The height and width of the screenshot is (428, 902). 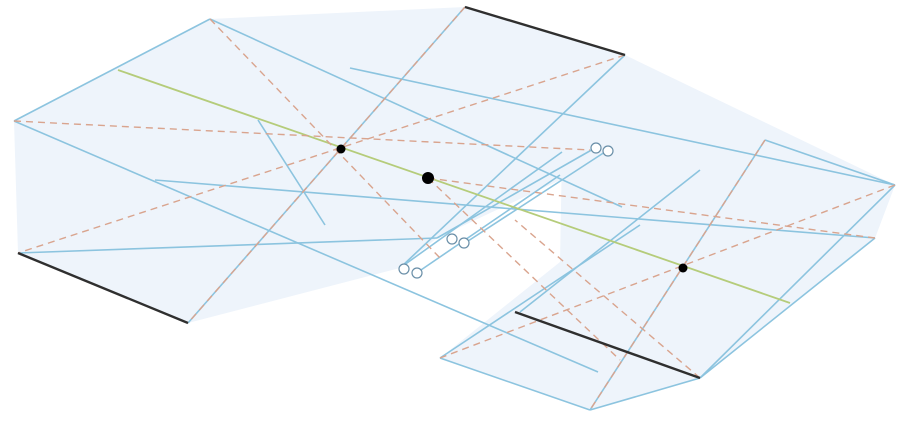 I want to click on bold-edge-top, so click(x=545, y=31).